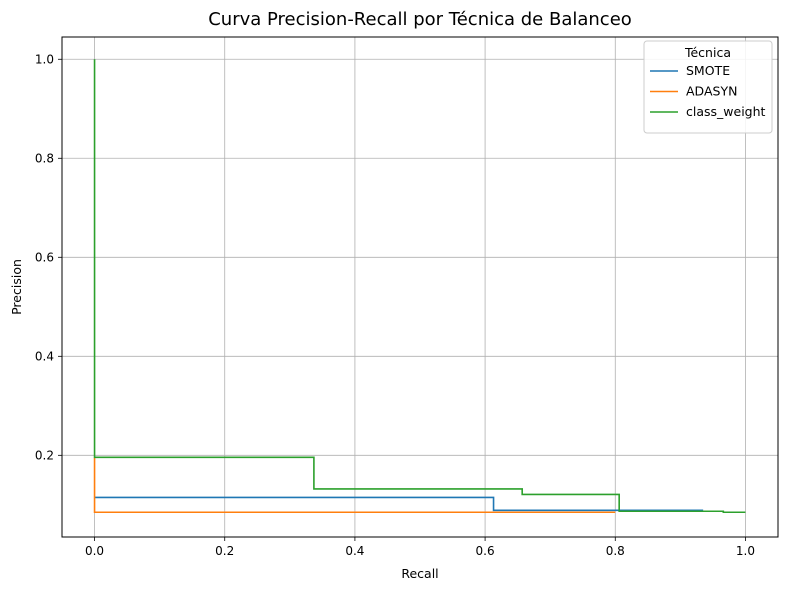 This screenshot has height=590, width=790. I want to click on x-tick-label: 0.0, so click(94, 551).